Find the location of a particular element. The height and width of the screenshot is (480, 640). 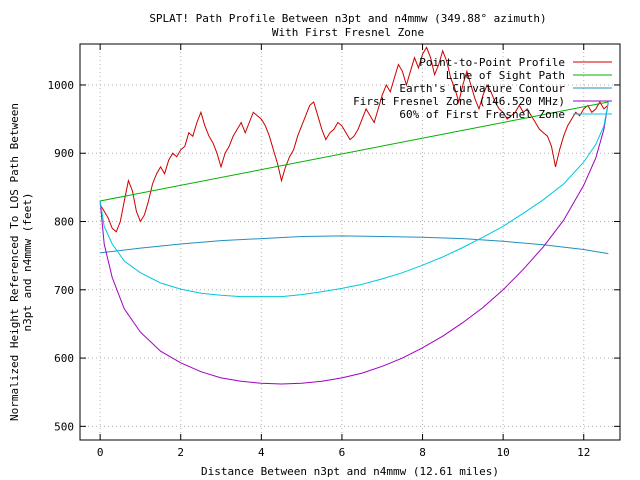

y-tick-label: 1000 is located at coordinates (61, 85).